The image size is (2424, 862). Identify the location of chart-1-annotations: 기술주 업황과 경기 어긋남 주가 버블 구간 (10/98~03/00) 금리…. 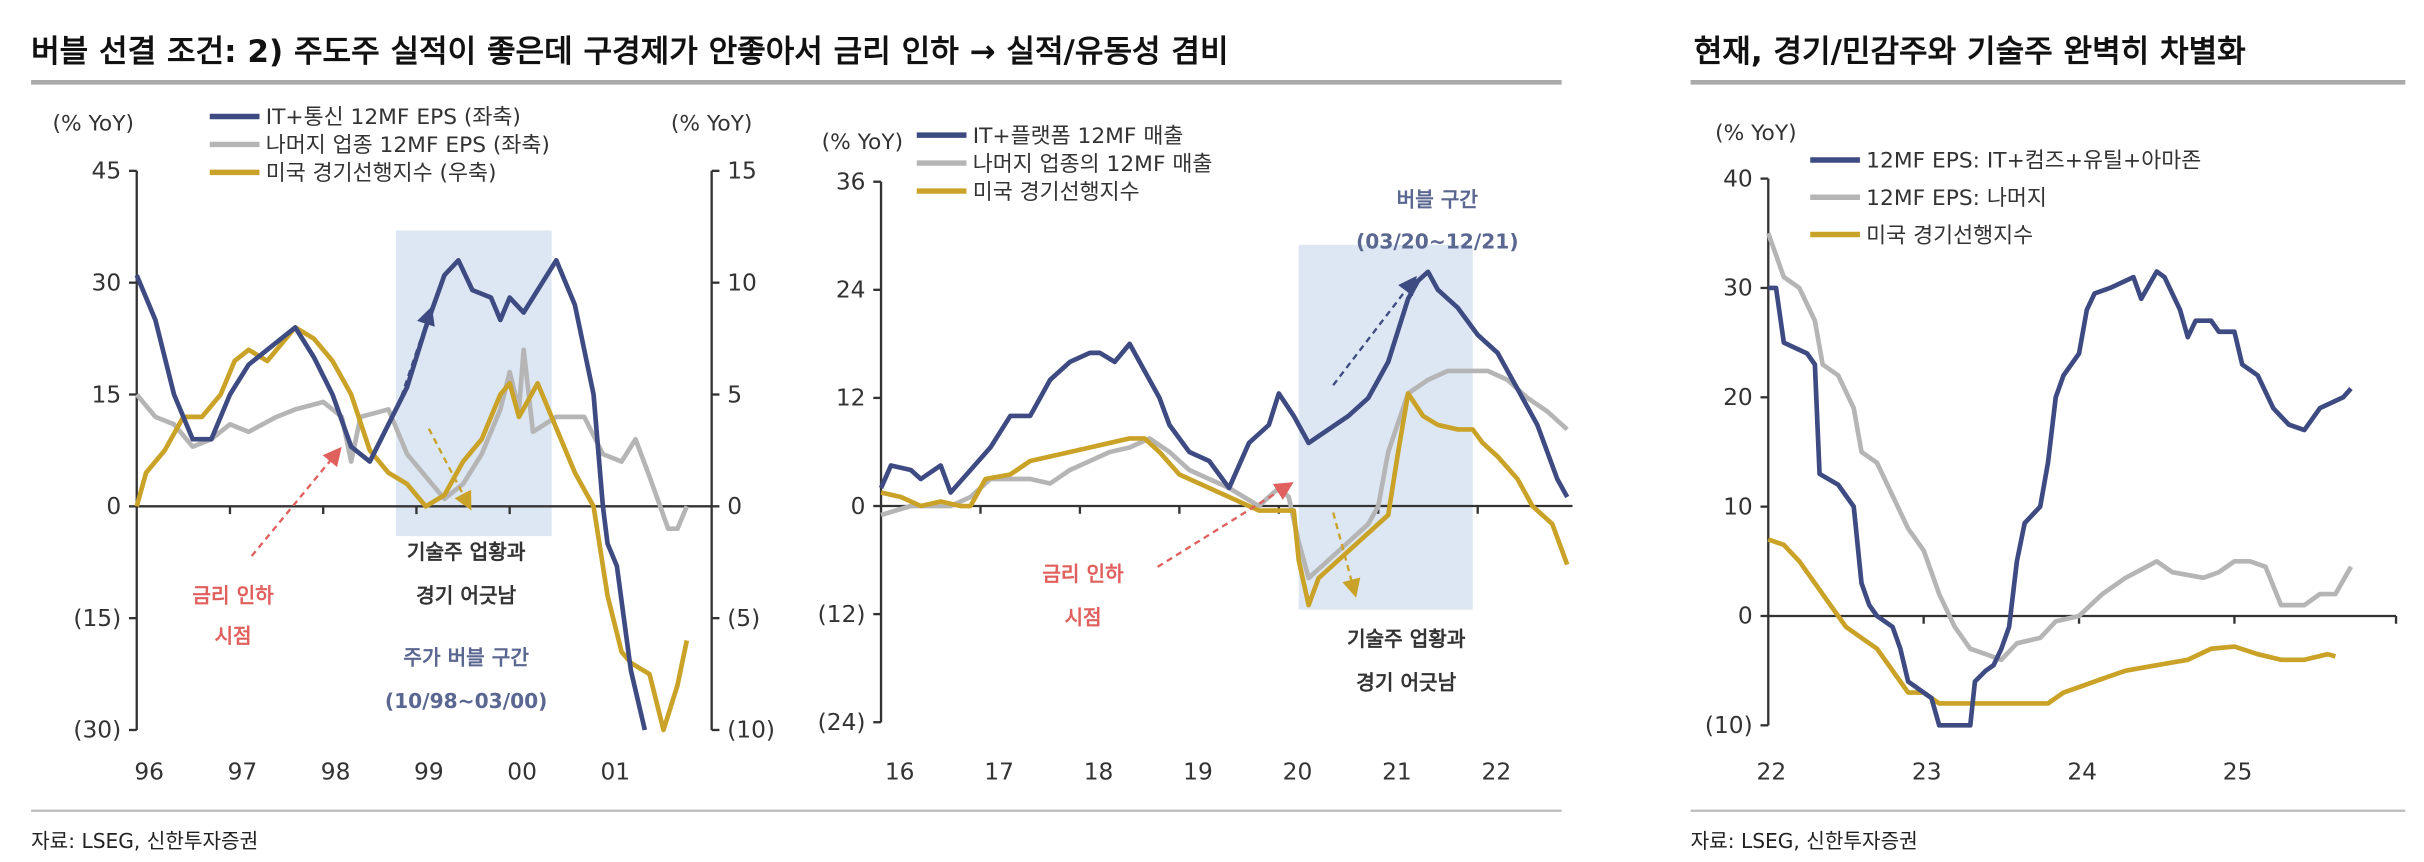
(370, 509).